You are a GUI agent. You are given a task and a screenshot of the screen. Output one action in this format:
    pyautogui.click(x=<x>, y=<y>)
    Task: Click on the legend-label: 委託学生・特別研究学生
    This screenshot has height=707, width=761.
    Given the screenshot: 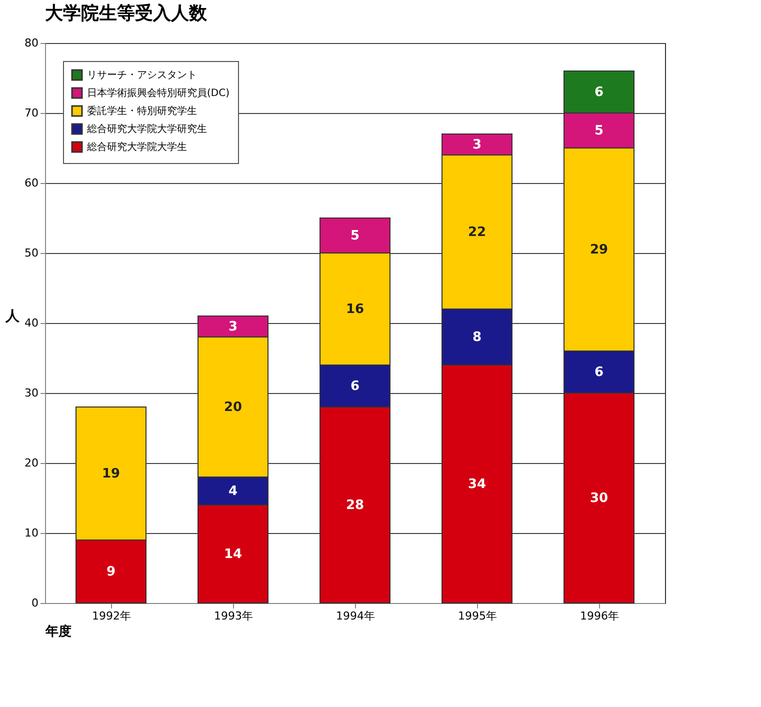 What is the action you would take?
    pyautogui.click(x=142, y=111)
    